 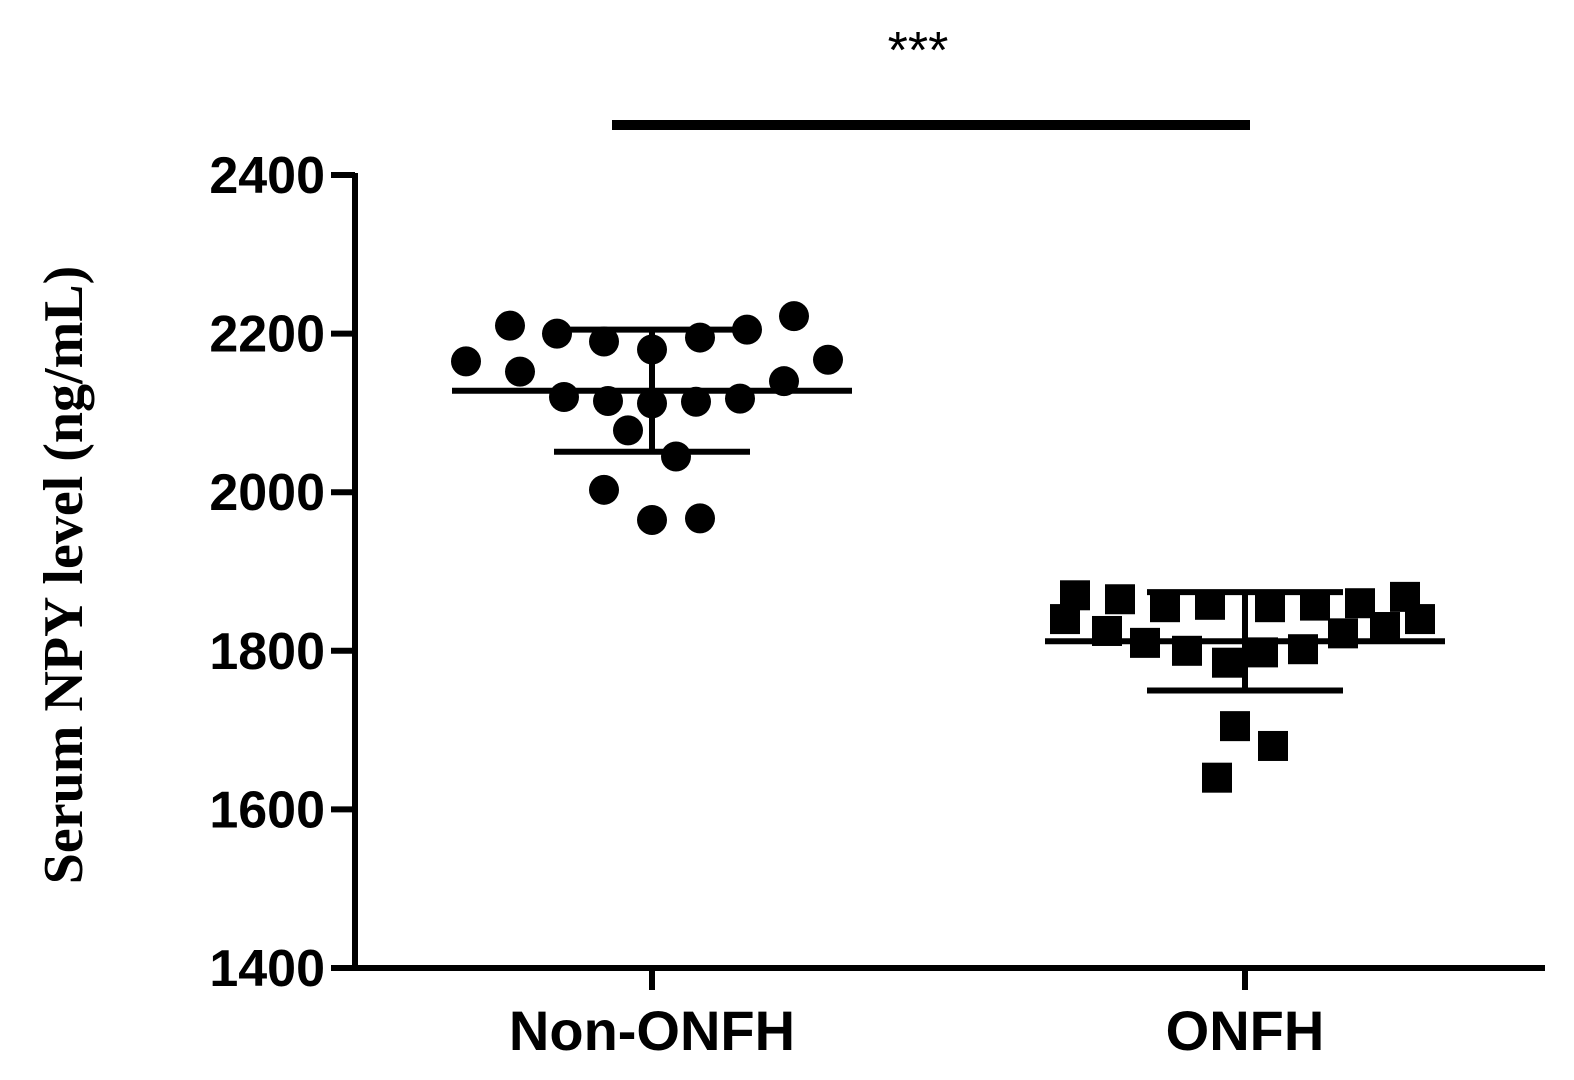 What do you see at coordinates (916, 1015) in the screenshot?
I see `x-ticks: Non-ONFH ONFH` at bounding box center [916, 1015].